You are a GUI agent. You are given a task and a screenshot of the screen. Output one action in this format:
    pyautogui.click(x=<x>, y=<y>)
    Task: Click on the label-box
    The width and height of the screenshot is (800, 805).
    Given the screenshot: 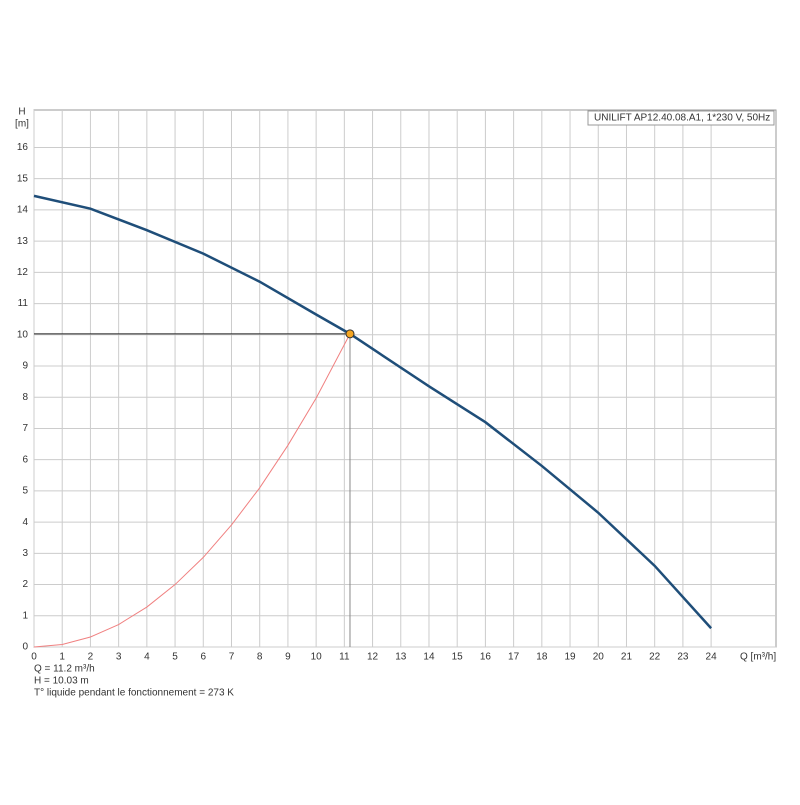 What is the action you would take?
    pyautogui.click(x=681, y=118)
    